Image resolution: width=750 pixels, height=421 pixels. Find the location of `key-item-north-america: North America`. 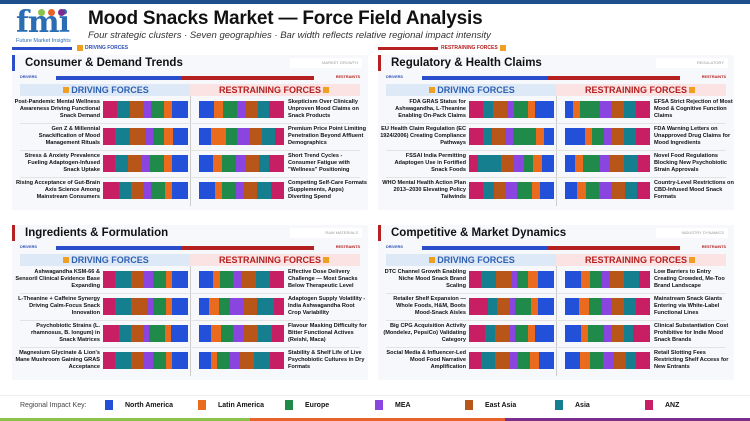

key-item-north-america: North America is located at coordinates (139, 405).